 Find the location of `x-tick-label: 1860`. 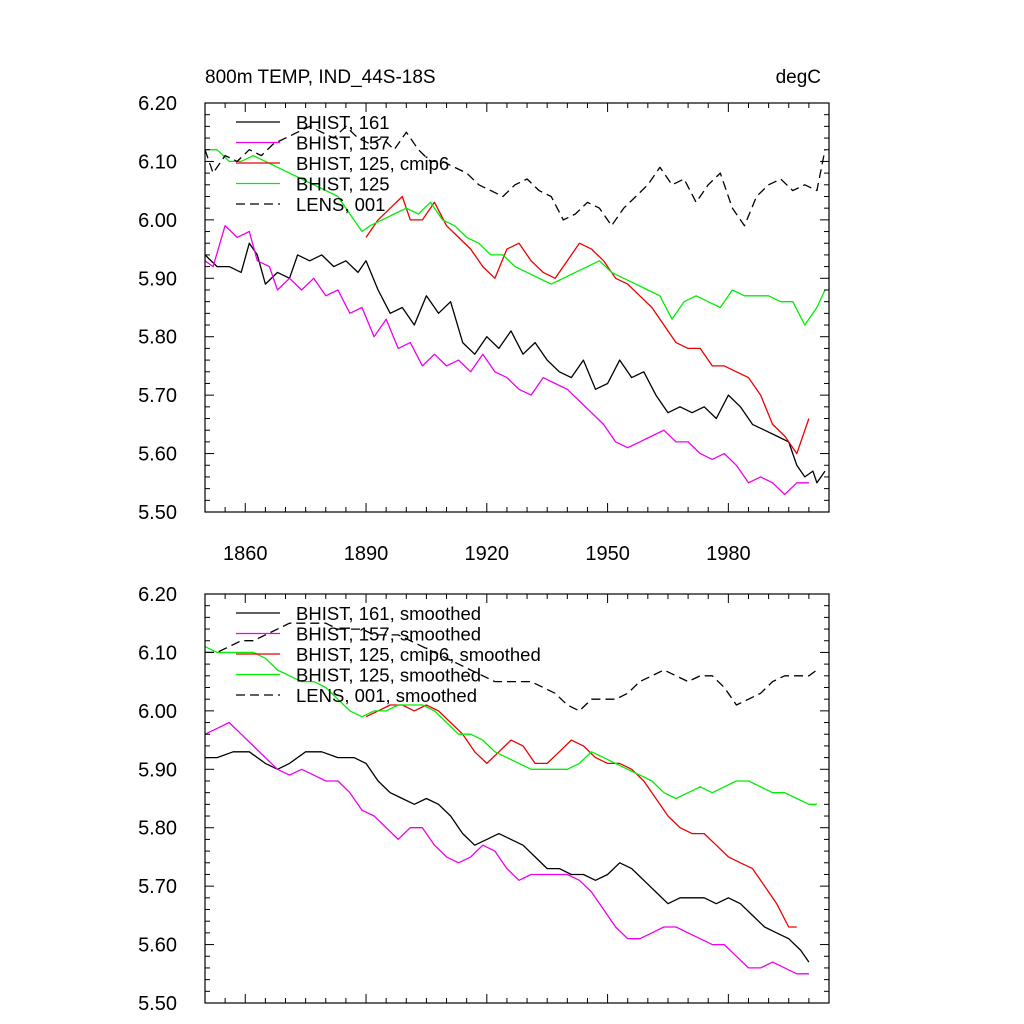

x-tick-label: 1860 is located at coordinates (245, 554).